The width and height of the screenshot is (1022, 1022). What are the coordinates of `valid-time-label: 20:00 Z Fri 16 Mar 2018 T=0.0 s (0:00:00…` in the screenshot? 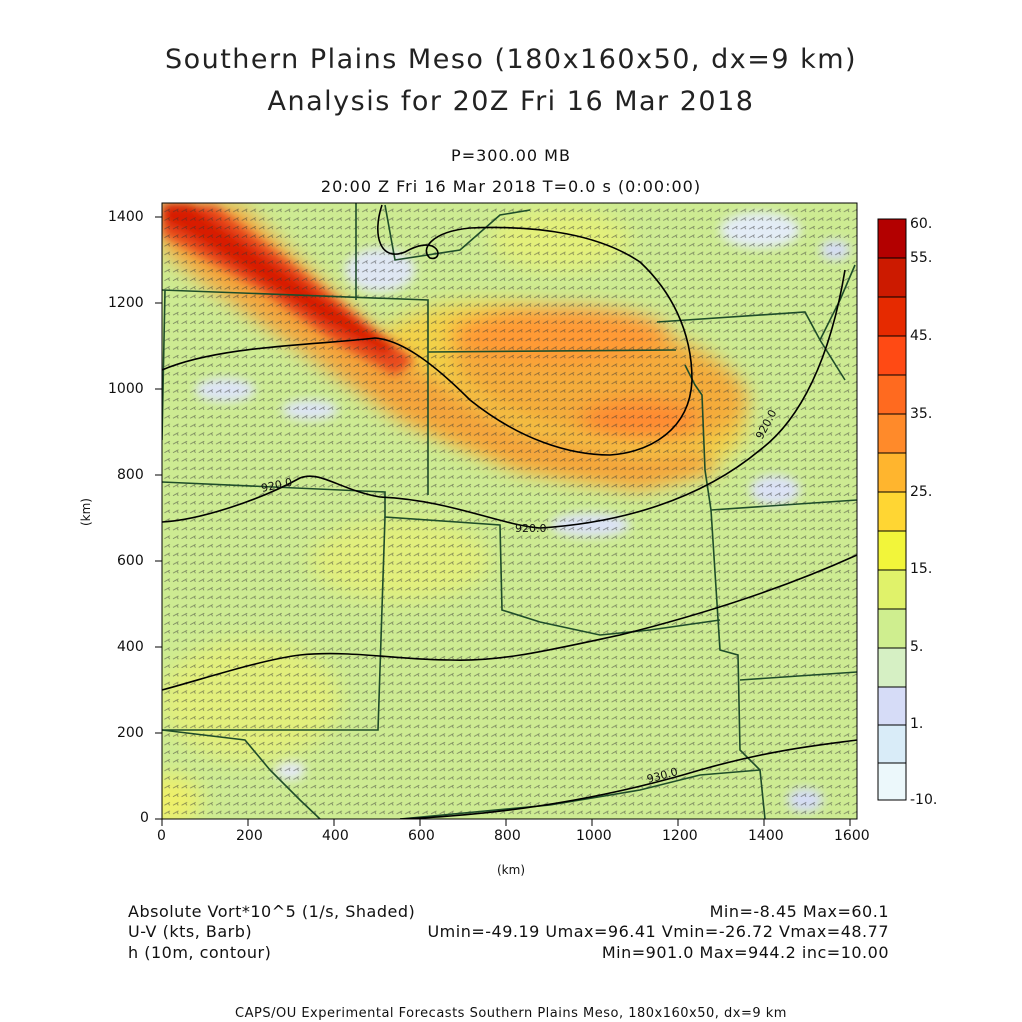 It's located at (511, 186).